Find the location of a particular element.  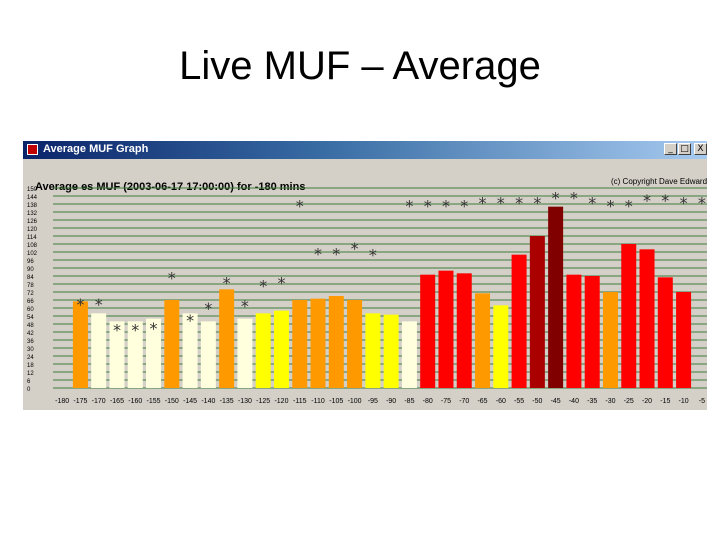

y-tick-label: 12 is located at coordinates (30, 374).